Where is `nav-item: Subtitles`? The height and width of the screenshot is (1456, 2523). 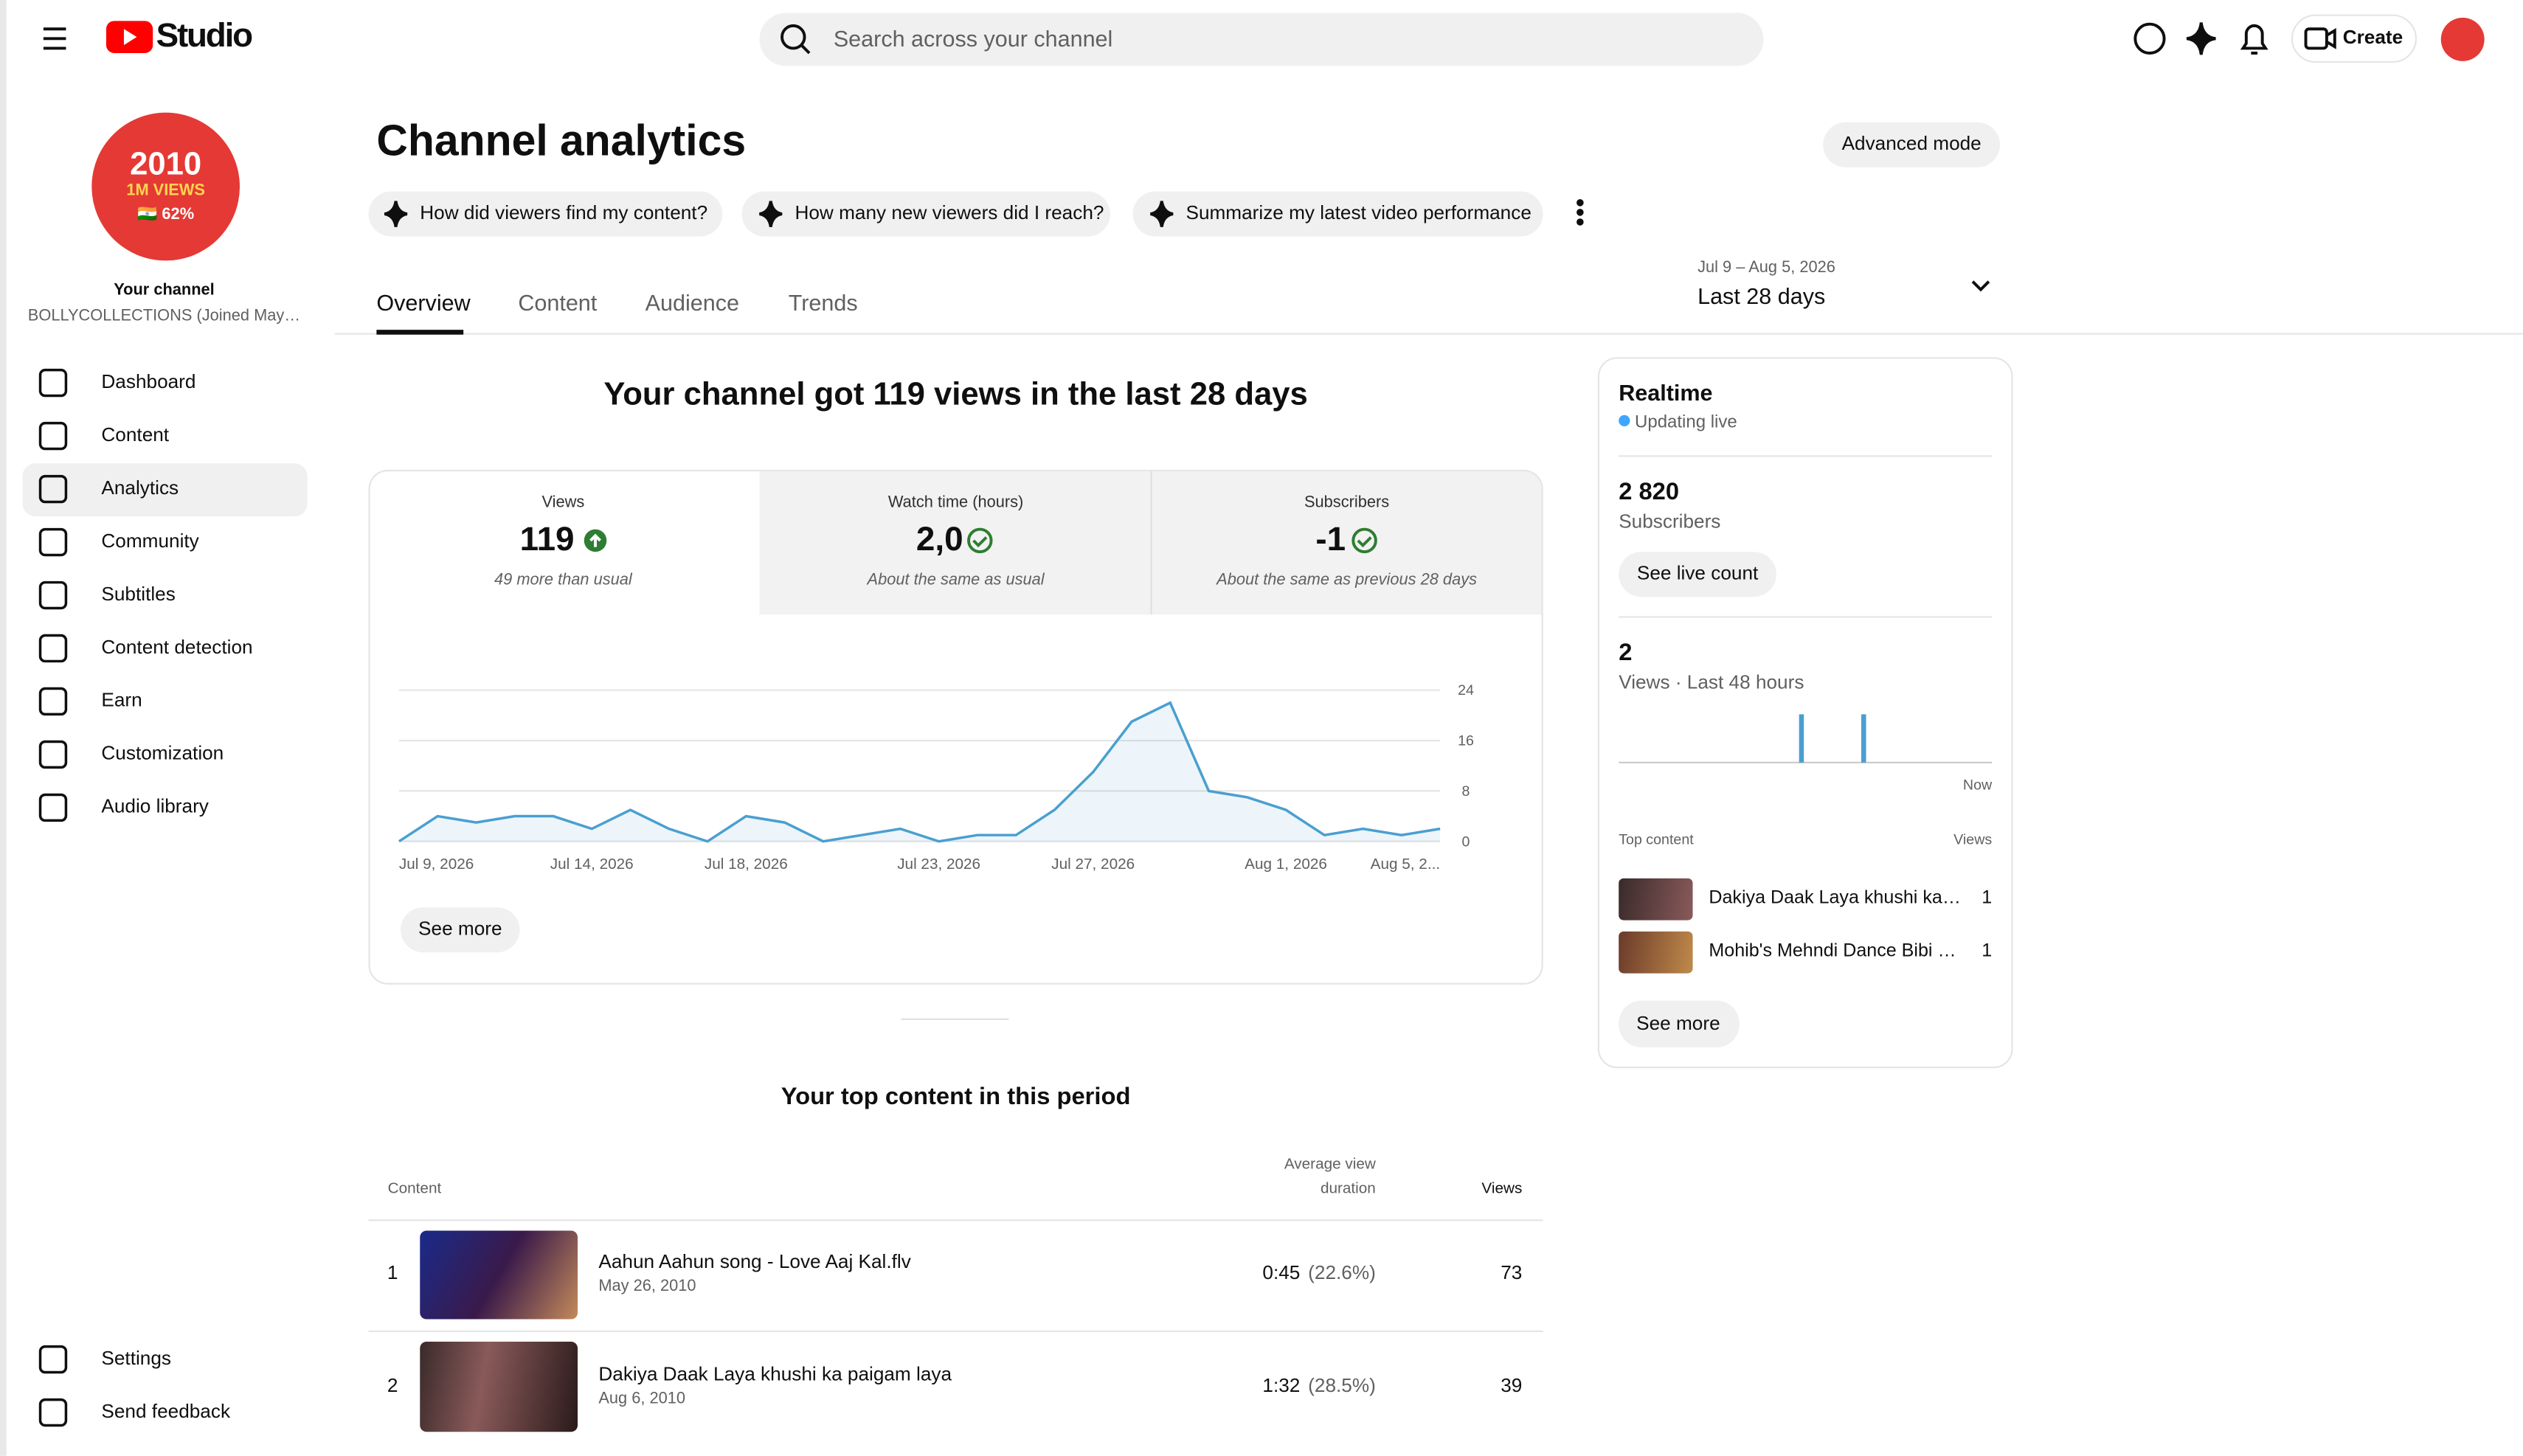
nav-item: Subtitles is located at coordinates (138, 594).